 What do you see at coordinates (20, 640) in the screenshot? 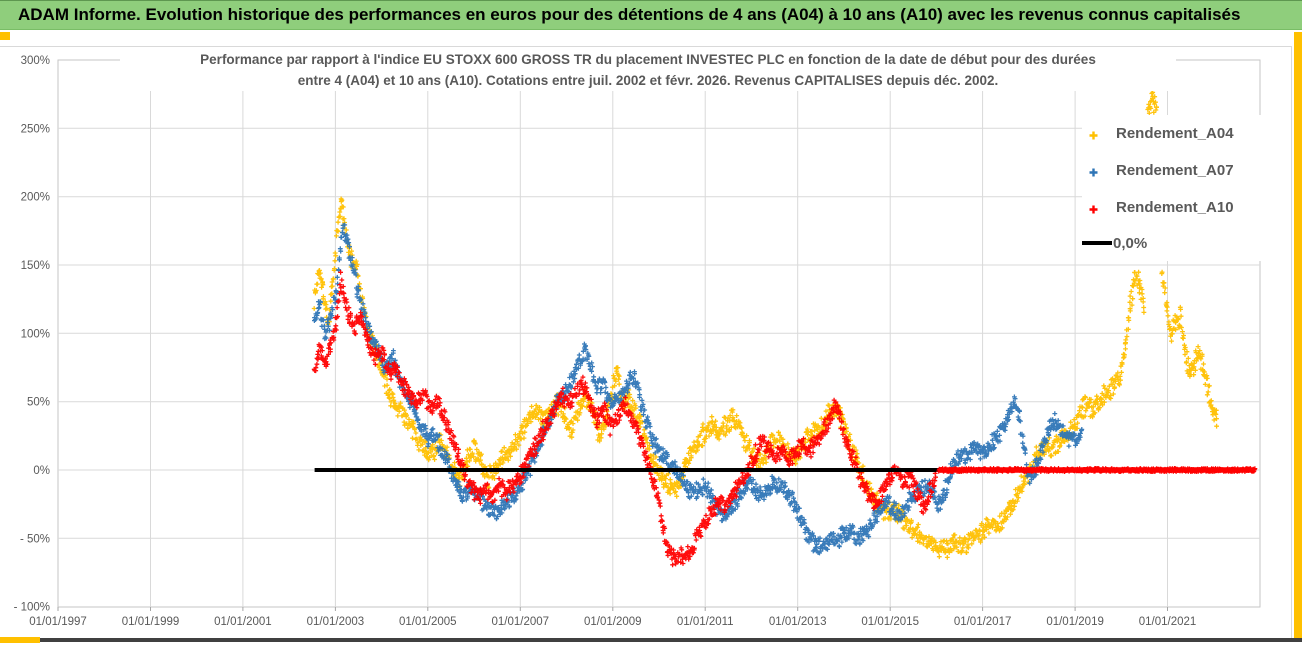
I see `gold-accent-bottomleft` at bounding box center [20, 640].